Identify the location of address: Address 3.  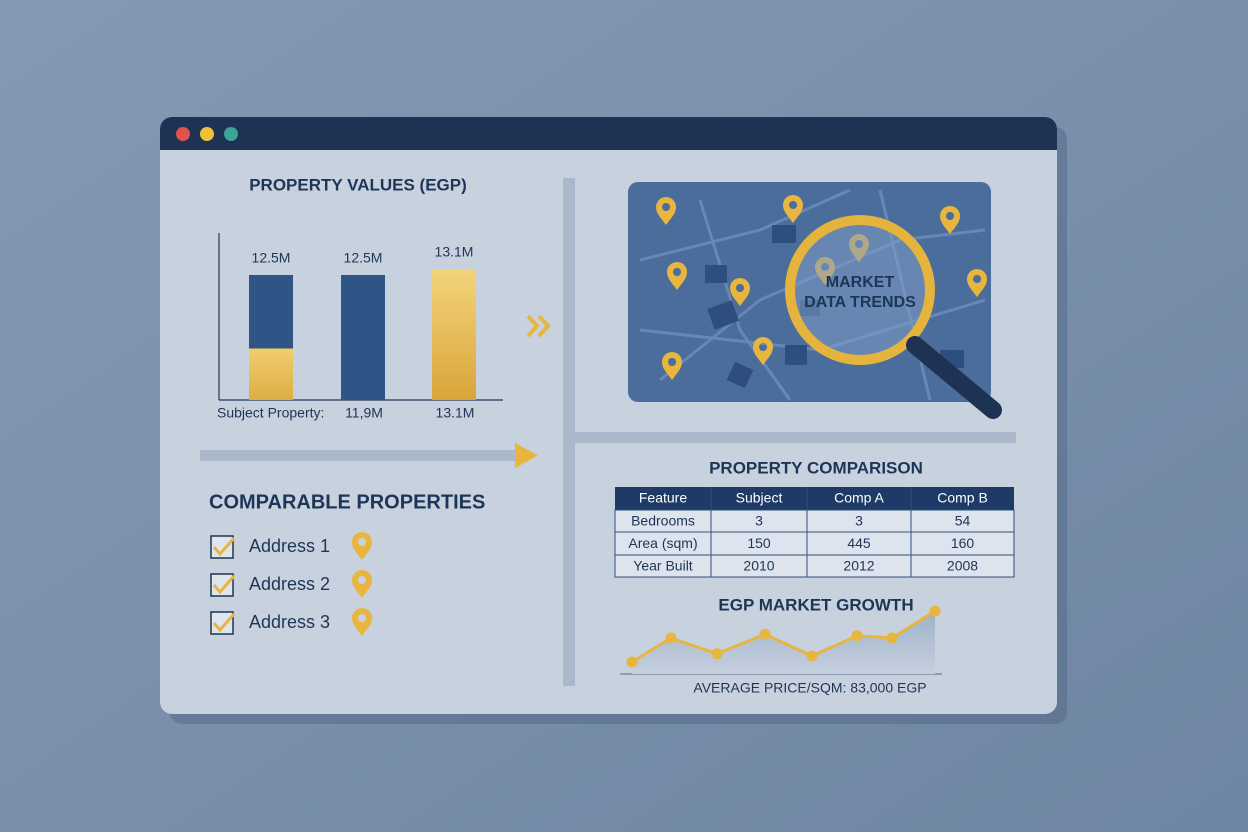
(289, 622).